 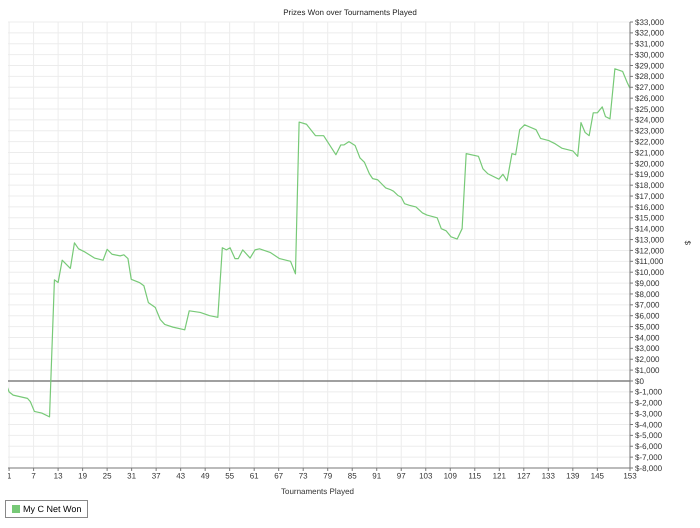 I want to click on y-tick-label: $24,000, so click(x=649, y=120).